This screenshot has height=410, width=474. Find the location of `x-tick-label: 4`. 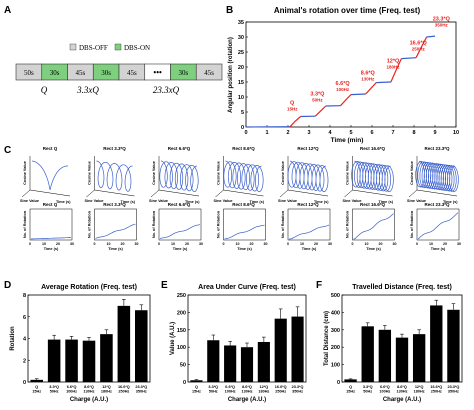

x-tick-label: 4 is located at coordinates (330, 133).